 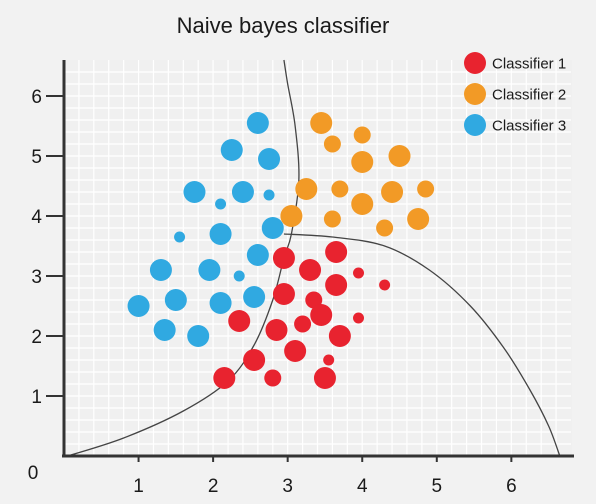 What do you see at coordinates (213, 486) in the screenshot?
I see `x-tick-label: 2` at bounding box center [213, 486].